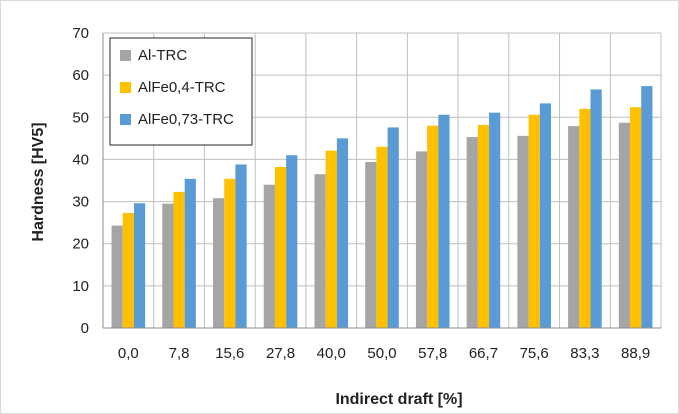  I want to click on legend-label: AlFe0,73-TRC, so click(186, 119).